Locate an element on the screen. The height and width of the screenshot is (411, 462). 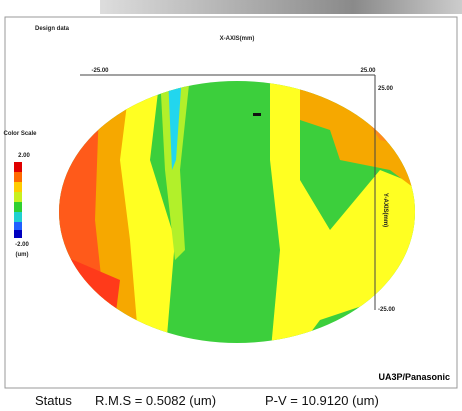
scale-max: 2.00 is located at coordinates (24, 156).